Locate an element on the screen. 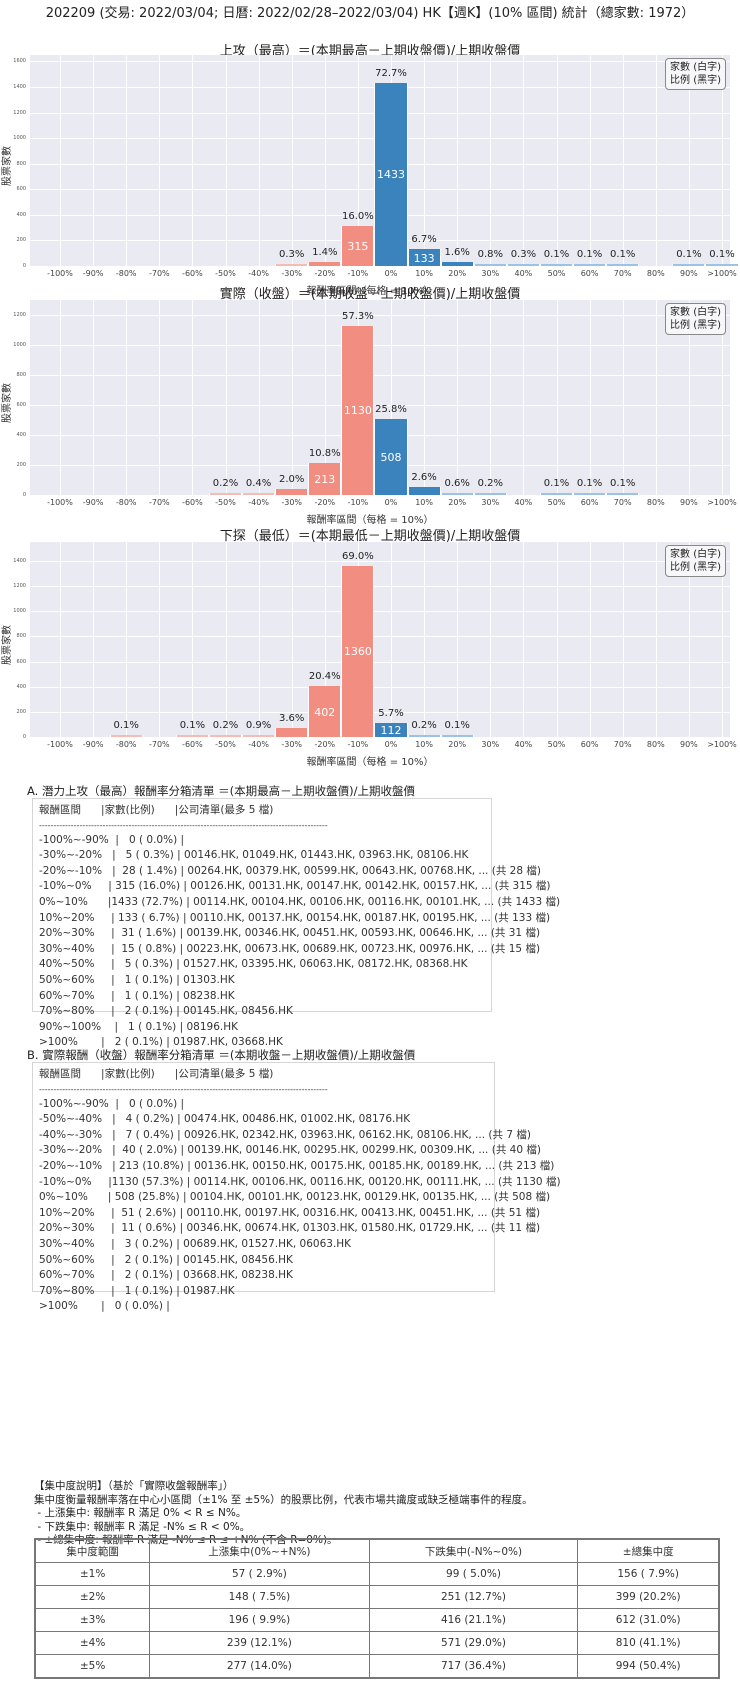  table-row: ±3% 196 ( 9.9%) 416 (21.1%) 612 (31.0%) is located at coordinates (377, 1620).